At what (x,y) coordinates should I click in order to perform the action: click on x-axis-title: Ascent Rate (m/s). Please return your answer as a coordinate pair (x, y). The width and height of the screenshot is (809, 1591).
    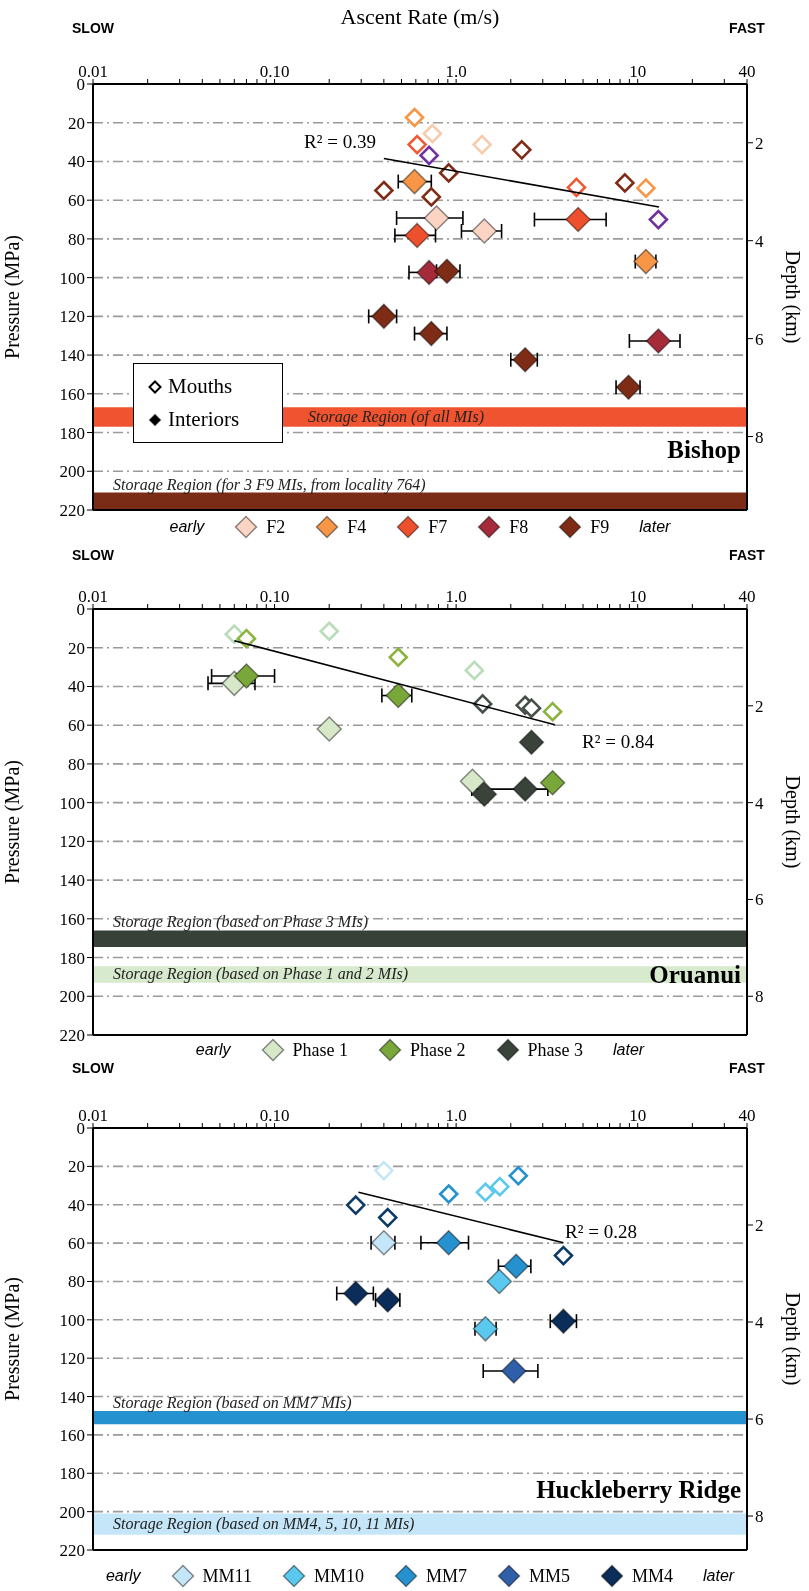
    Looking at the image, I should click on (420, 17).